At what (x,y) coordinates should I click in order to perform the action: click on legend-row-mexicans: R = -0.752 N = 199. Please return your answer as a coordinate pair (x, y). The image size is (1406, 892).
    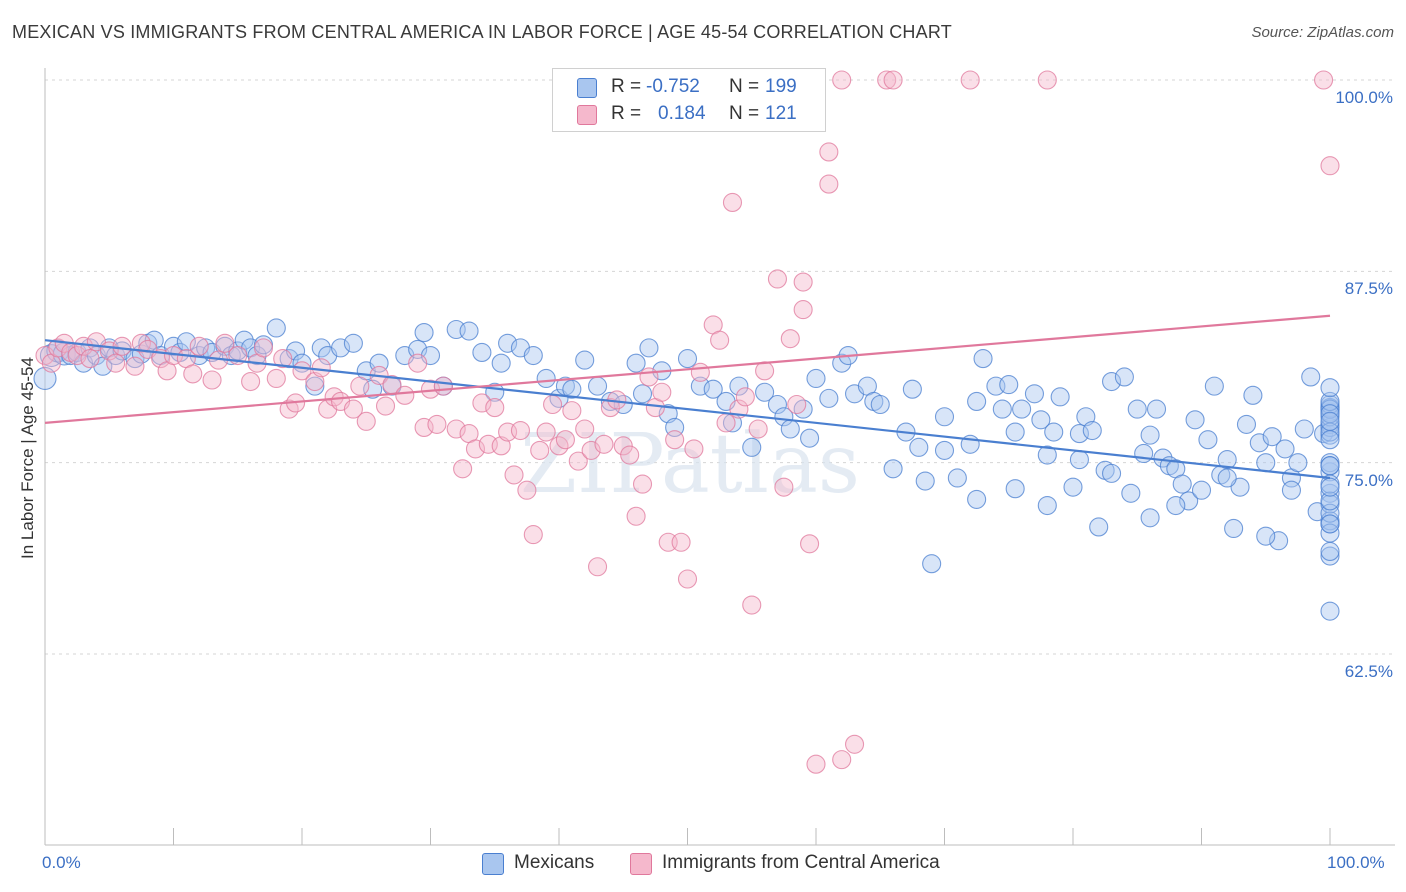
    Looking at the image, I should click on (689, 87).